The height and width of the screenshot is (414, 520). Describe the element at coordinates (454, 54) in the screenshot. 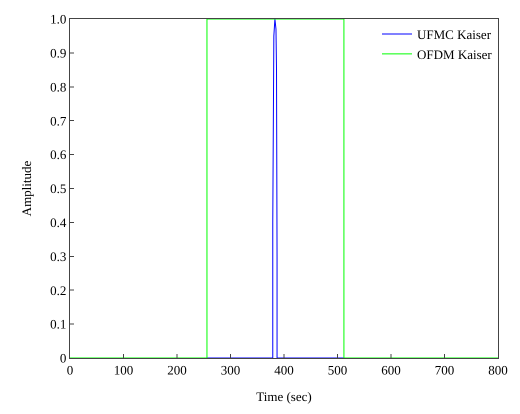

I see `legend-label: OFDM Kaiser` at that location.